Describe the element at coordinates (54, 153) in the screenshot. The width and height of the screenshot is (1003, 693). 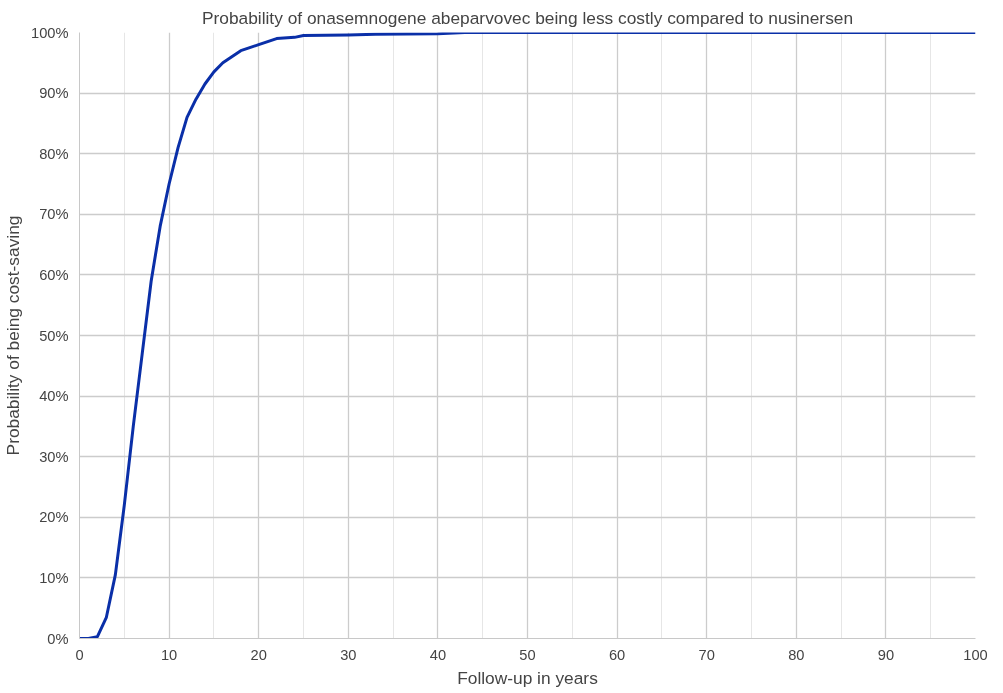
I see `y-tick-label: 80%` at that location.